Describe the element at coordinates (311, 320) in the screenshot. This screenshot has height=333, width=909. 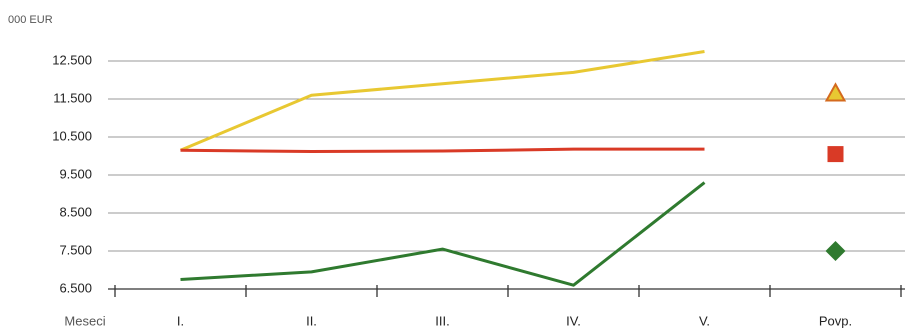
I see `x-tick-label: II.` at that location.